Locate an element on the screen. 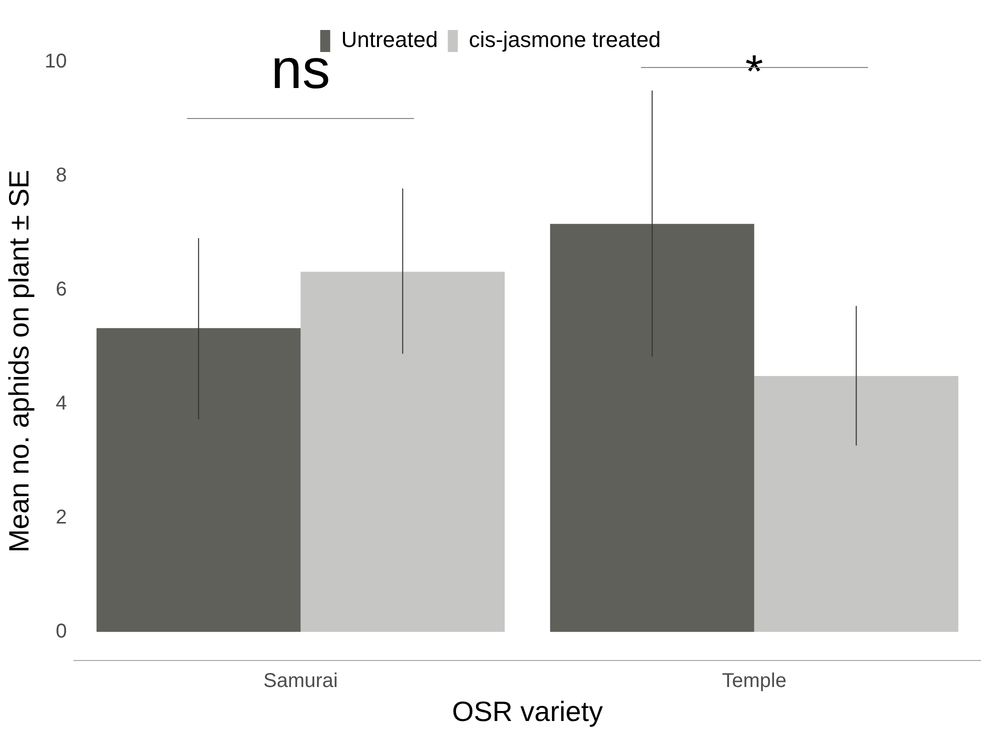 This screenshot has height=730, width=981. y-tick-label: 8 is located at coordinates (61, 175).